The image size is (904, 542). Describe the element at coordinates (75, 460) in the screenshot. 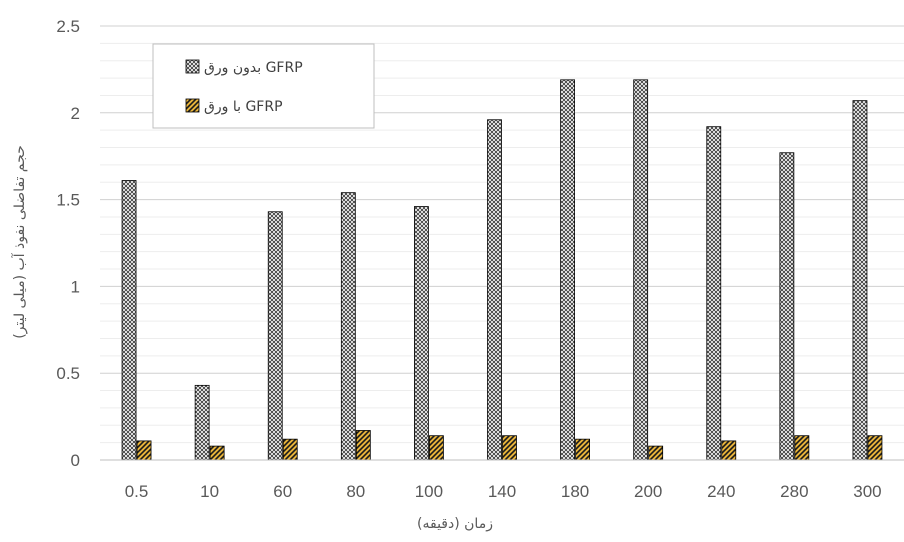

I see `y-tick-label: 0` at that location.